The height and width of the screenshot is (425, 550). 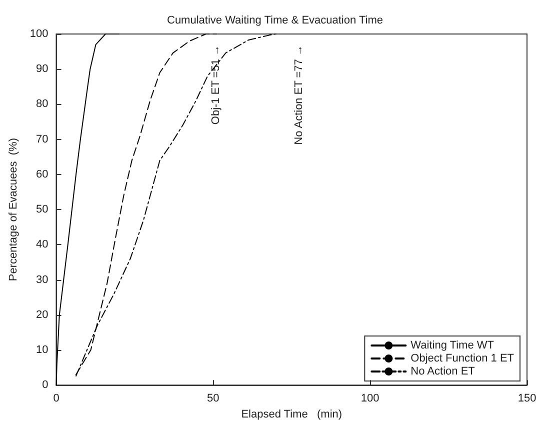 I want to click on legend-label: Waiting Time WT, so click(x=452, y=346).